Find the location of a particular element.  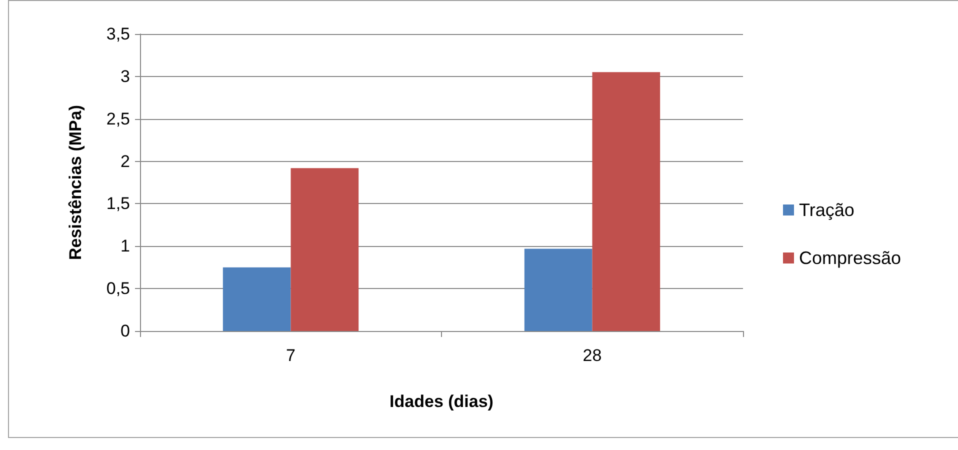

y-tick-label: 3,5 is located at coordinates (118, 34).